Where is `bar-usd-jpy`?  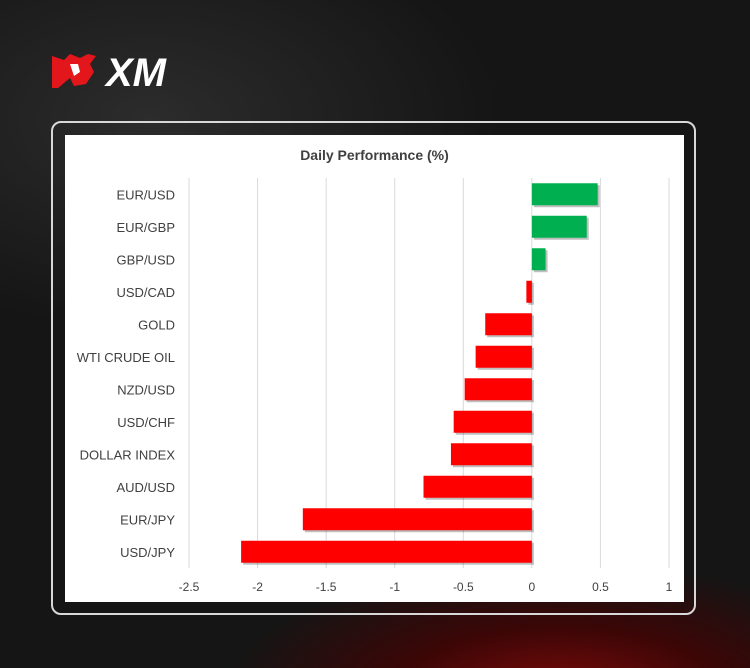
bar-usd-jpy is located at coordinates (386, 551).